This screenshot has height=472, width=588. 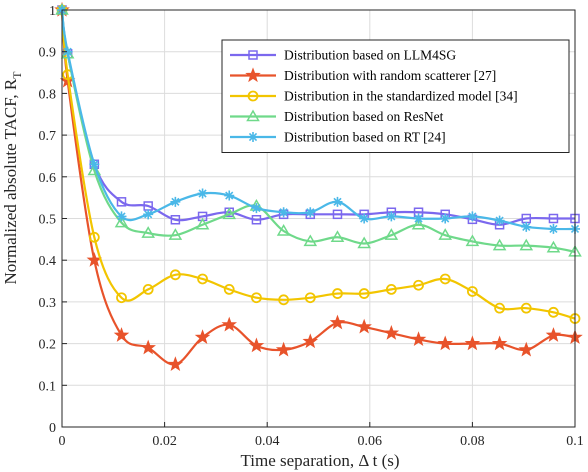 I want to click on legend-label: Distribution based on ResNet, so click(x=364, y=116).